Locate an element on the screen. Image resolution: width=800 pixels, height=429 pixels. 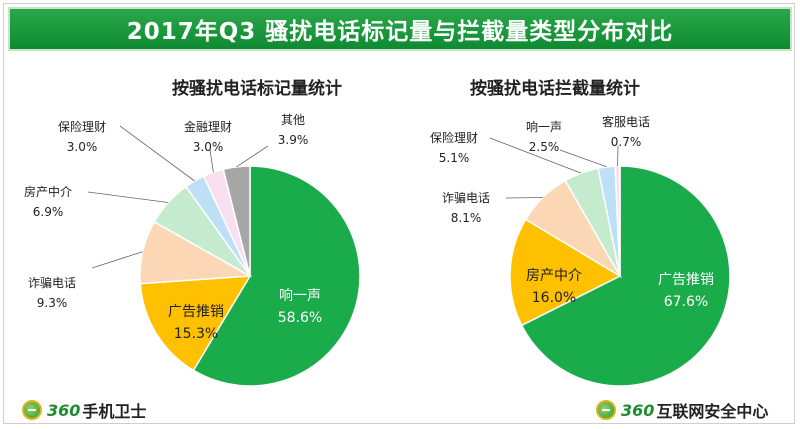
footer-logo-left: 360 手机卫士 is located at coordinates (84, 410).